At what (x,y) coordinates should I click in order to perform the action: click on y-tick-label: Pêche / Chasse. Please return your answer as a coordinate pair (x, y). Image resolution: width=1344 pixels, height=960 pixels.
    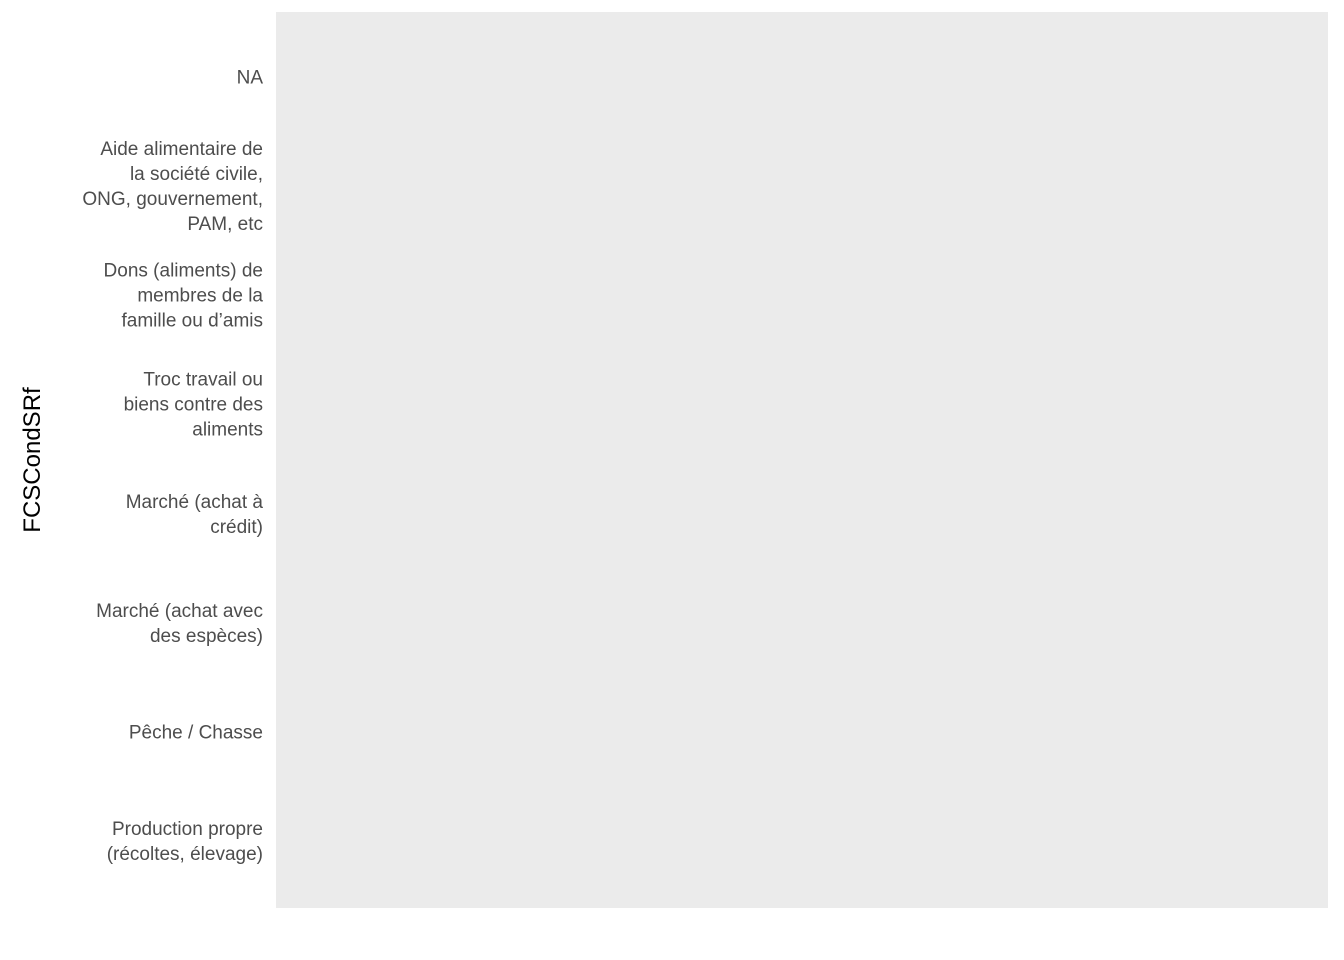
    Looking at the image, I should click on (195, 733).